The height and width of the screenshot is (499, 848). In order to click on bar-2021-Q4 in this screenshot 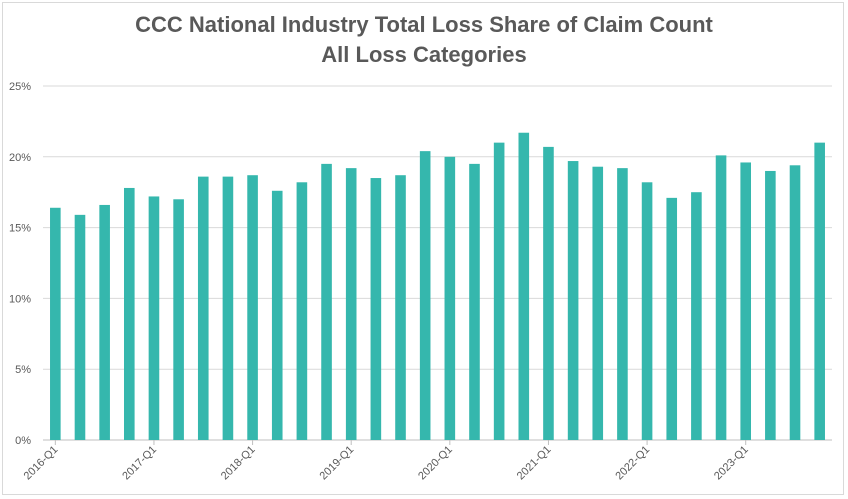, I will do `click(622, 304)`.